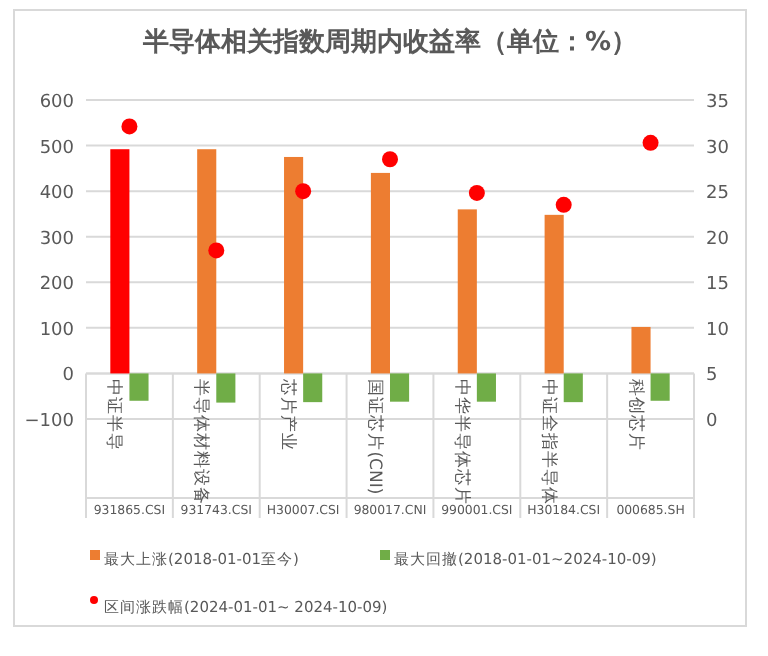 This screenshot has width=768, height=656. I want to click on y2-tick-label: 5, so click(712, 376).